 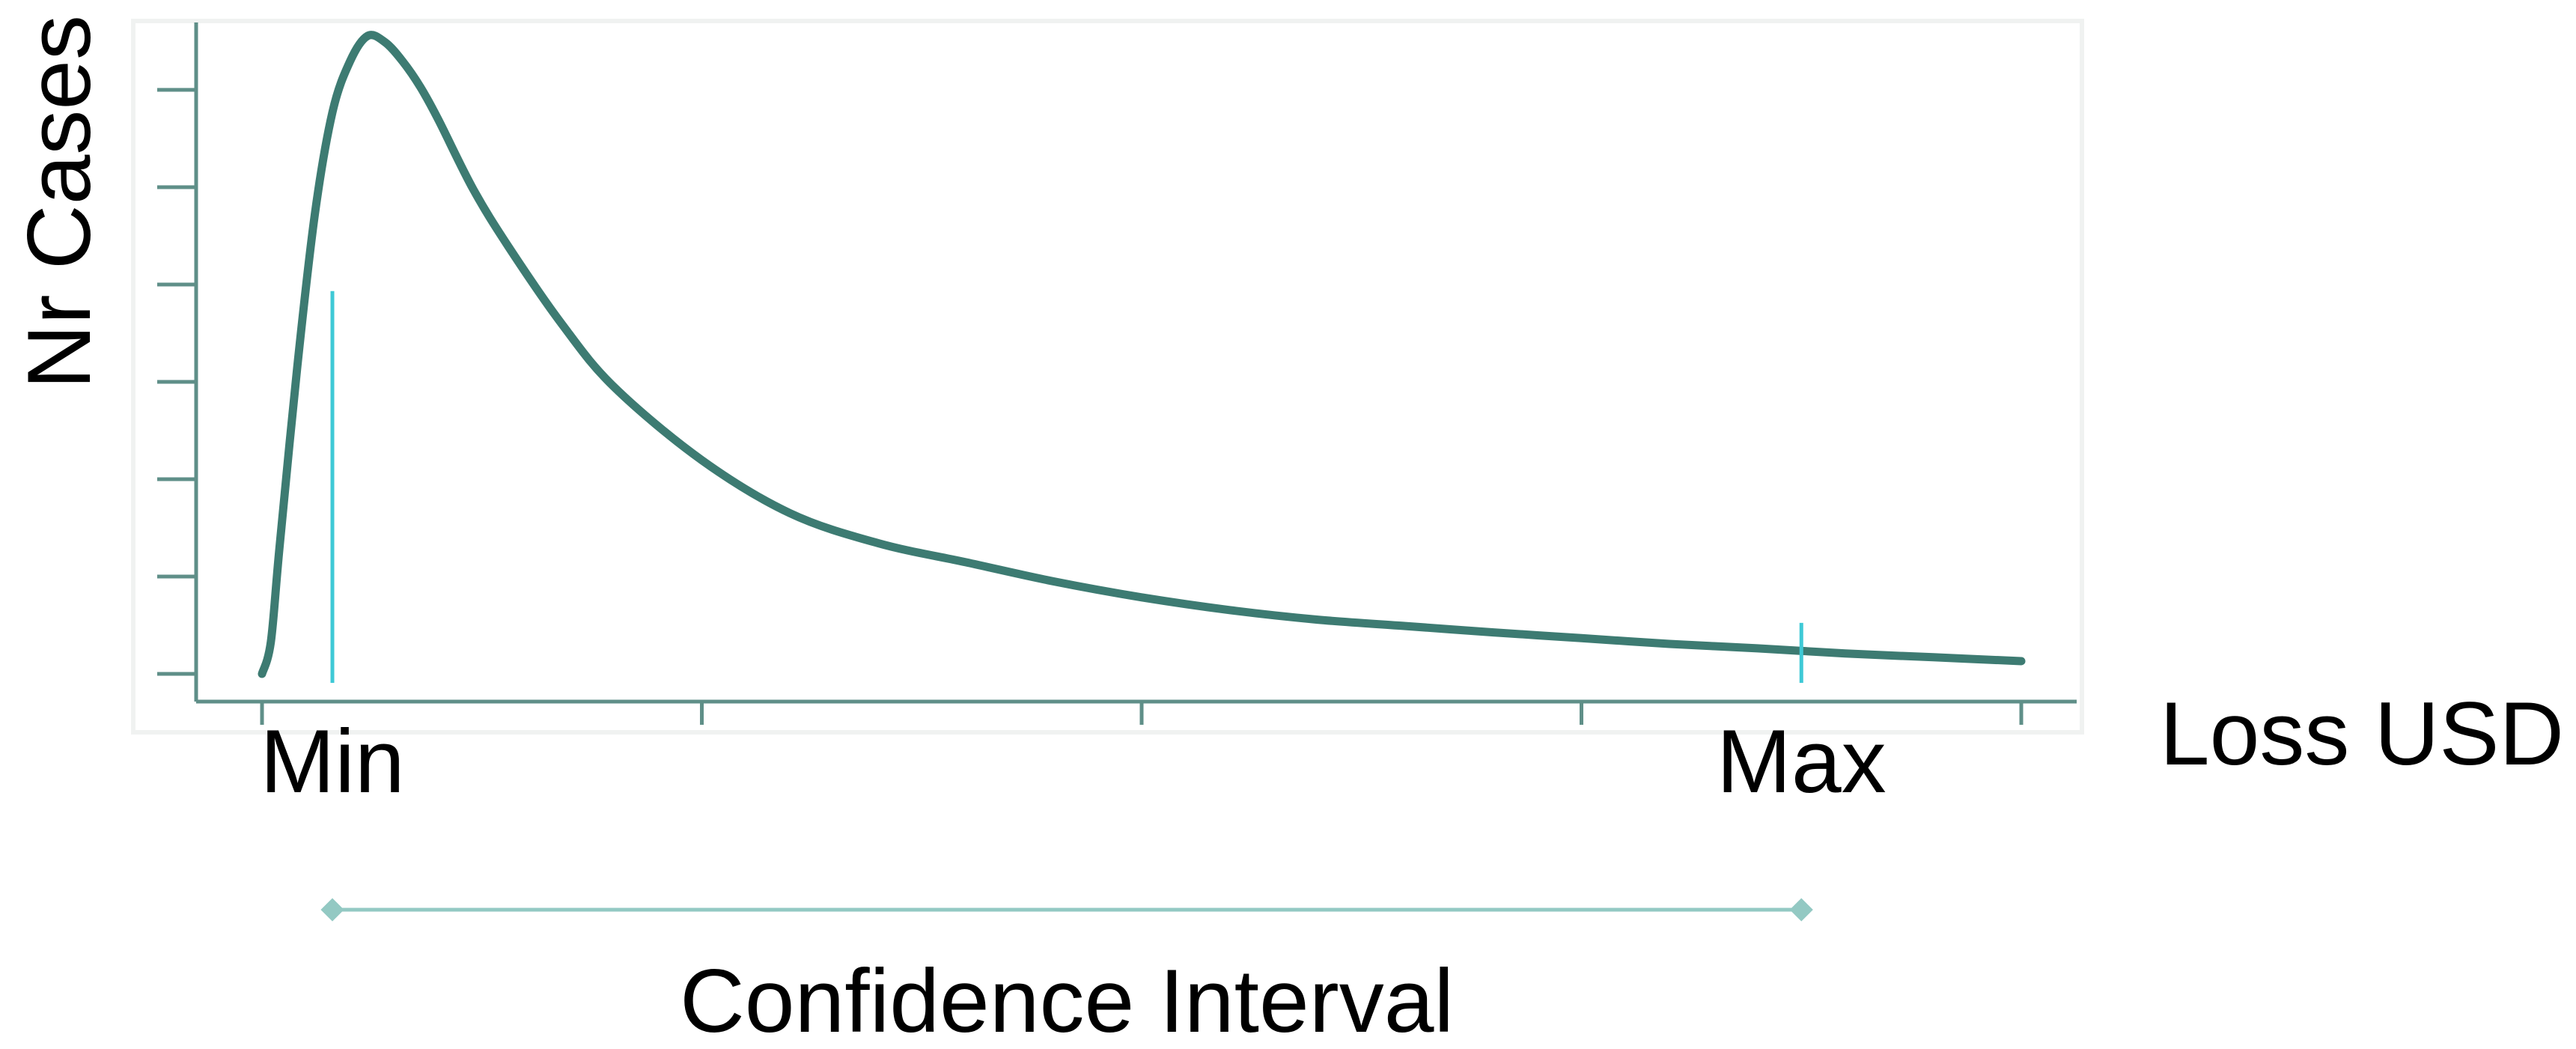 I want to click on min-label: Min, so click(x=332, y=761).